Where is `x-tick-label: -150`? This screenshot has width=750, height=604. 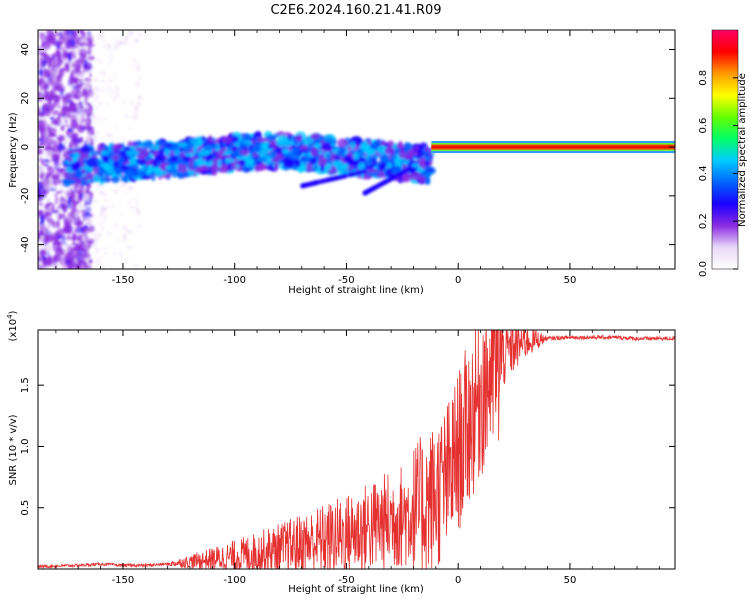
x-tick-label: -150 is located at coordinates (123, 580).